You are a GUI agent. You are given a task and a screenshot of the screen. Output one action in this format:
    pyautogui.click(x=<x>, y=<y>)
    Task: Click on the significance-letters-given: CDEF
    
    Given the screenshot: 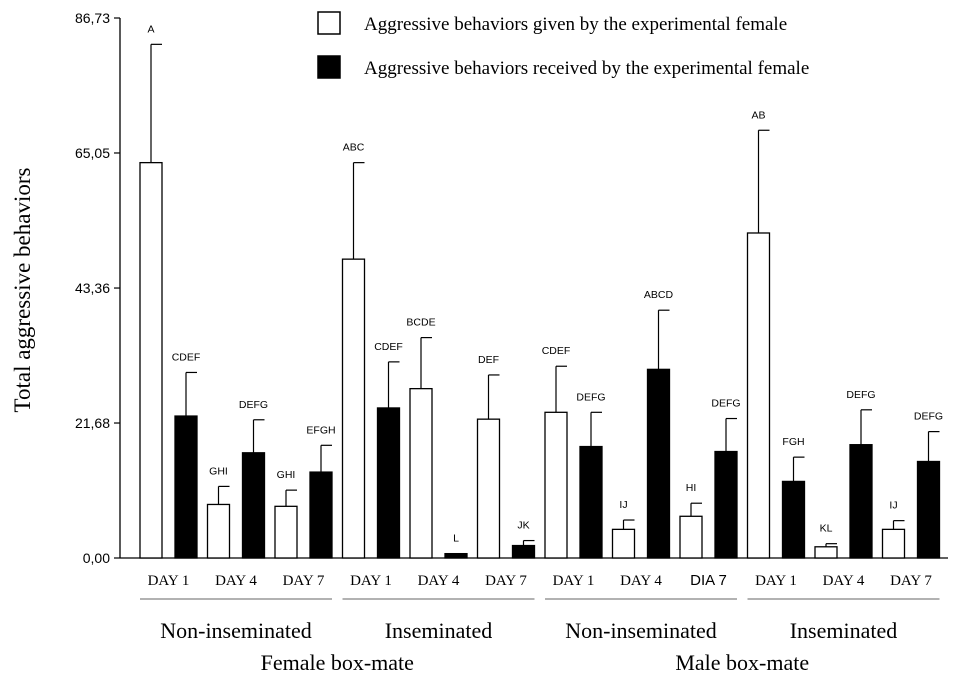 What is the action you would take?
    pyautogui.click(x=556, y=351)
    